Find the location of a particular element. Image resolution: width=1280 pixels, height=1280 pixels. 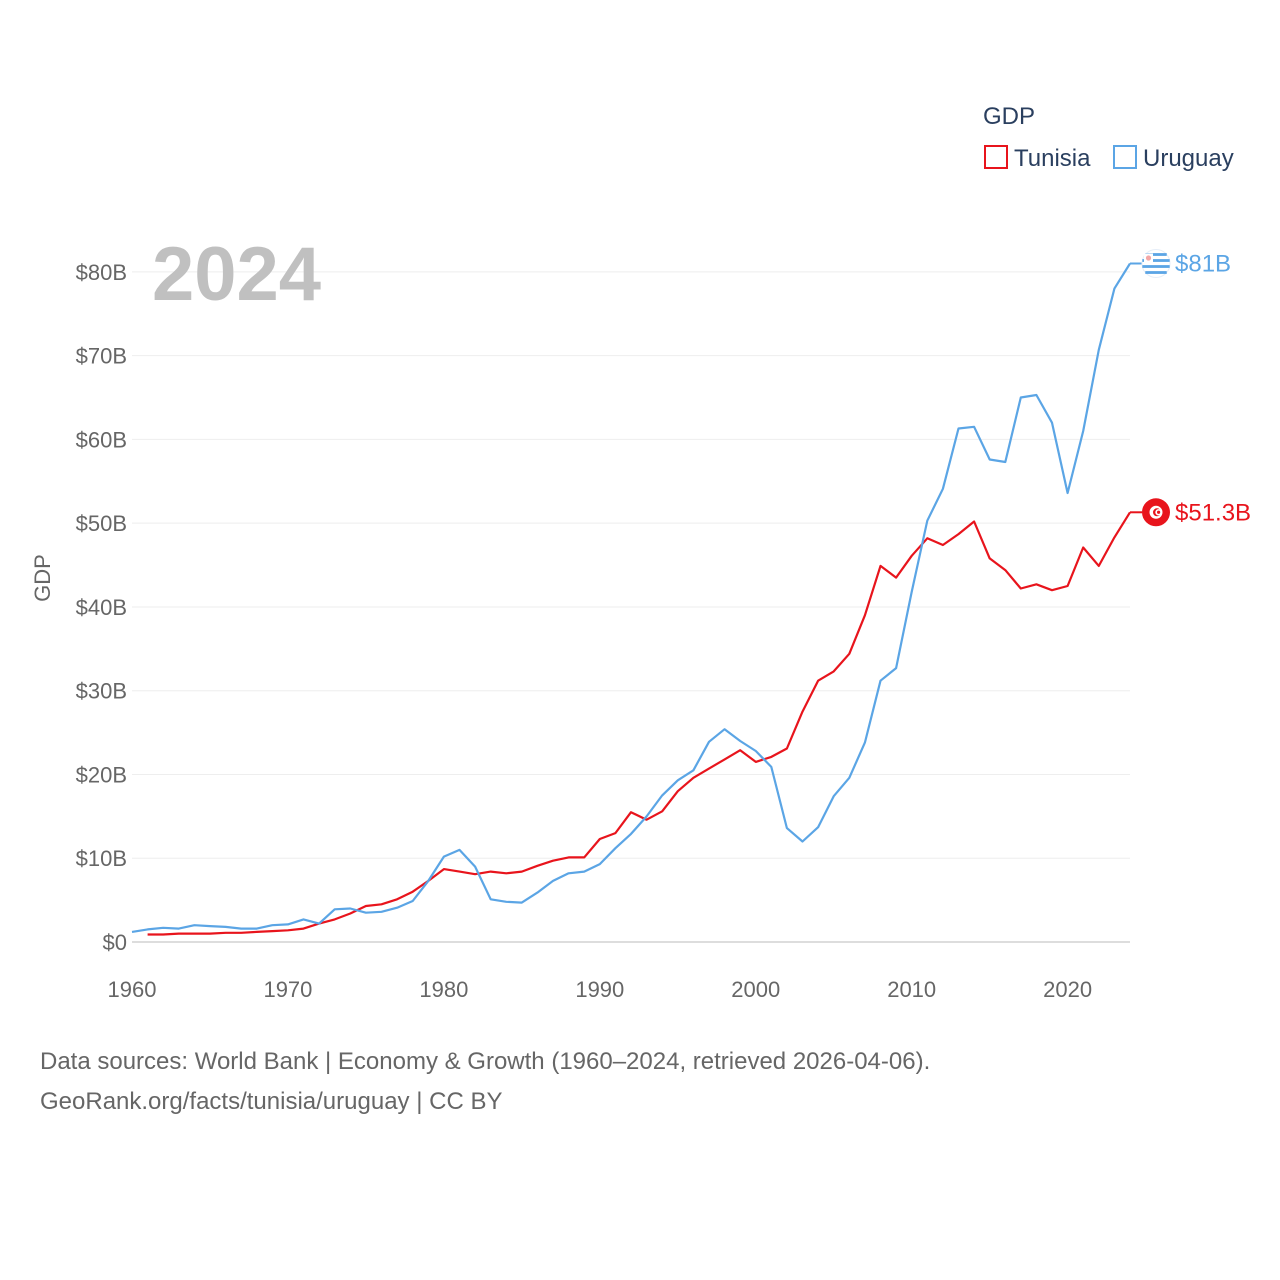

legend: GDP Tunisia Uruguay is located at coordinates (1108, 137).